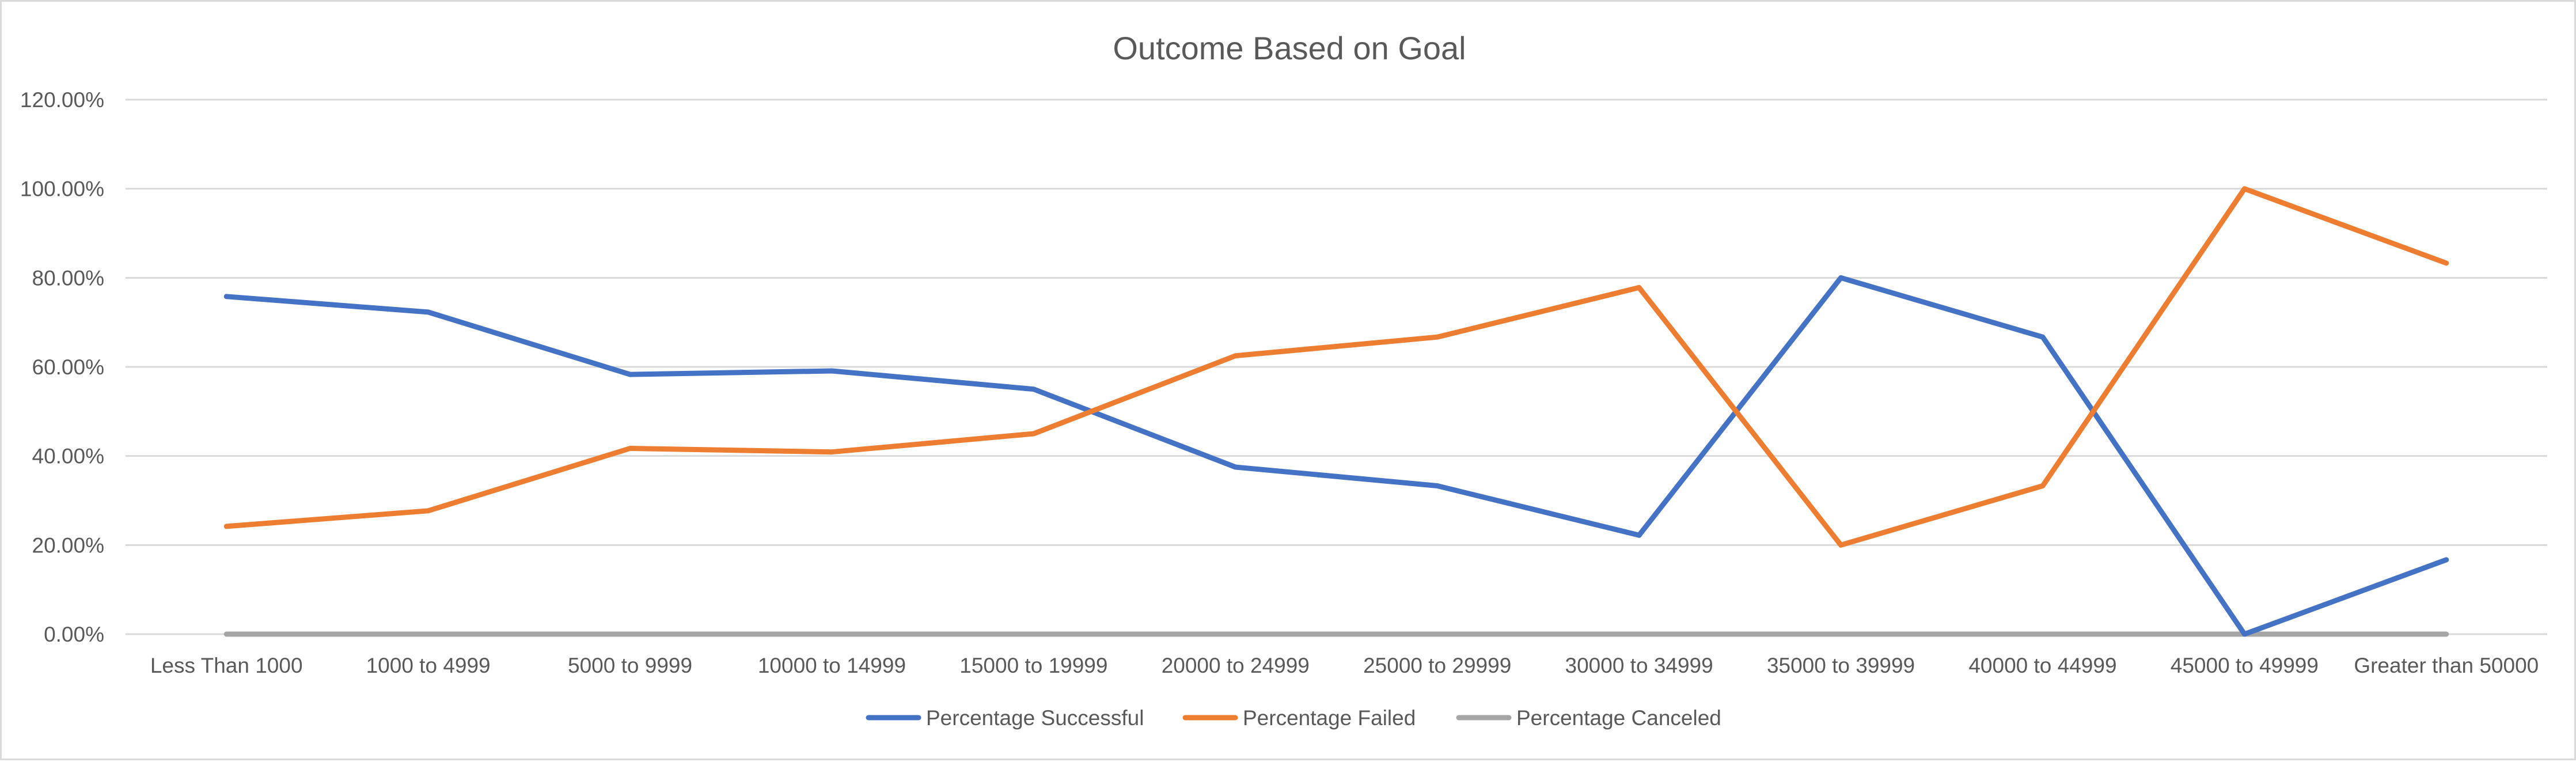 This screenshot has height=762, width=2576. I want to click on legend-label: Percentage Successful, so click(1035, 718).